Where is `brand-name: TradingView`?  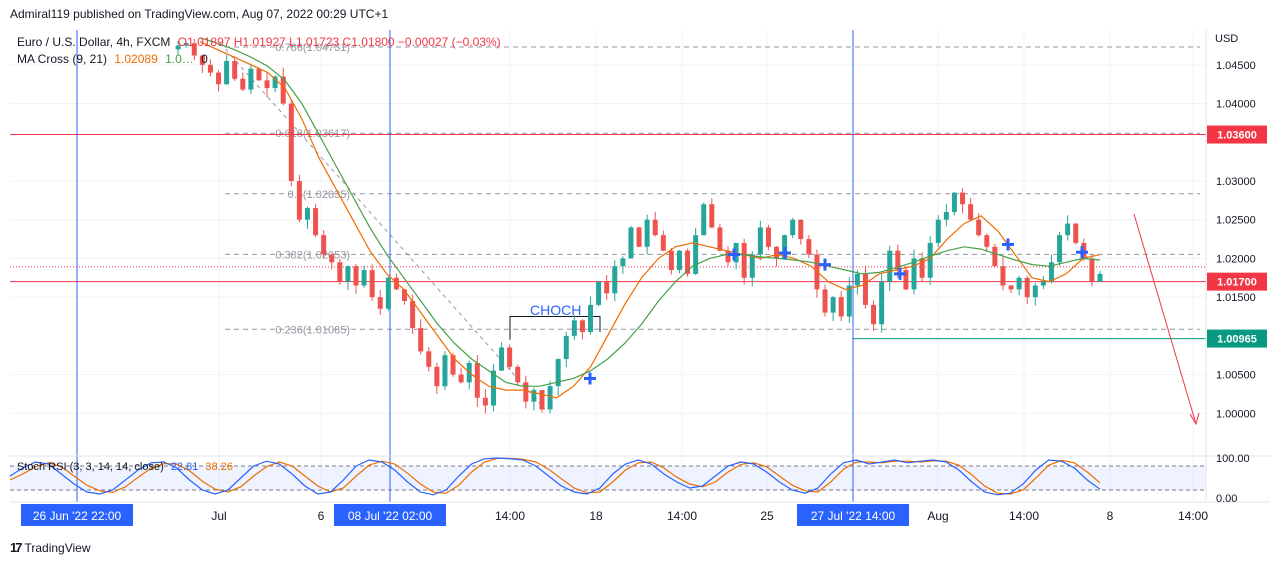 brand-name: TradingView is located at coordinates (57, 547).